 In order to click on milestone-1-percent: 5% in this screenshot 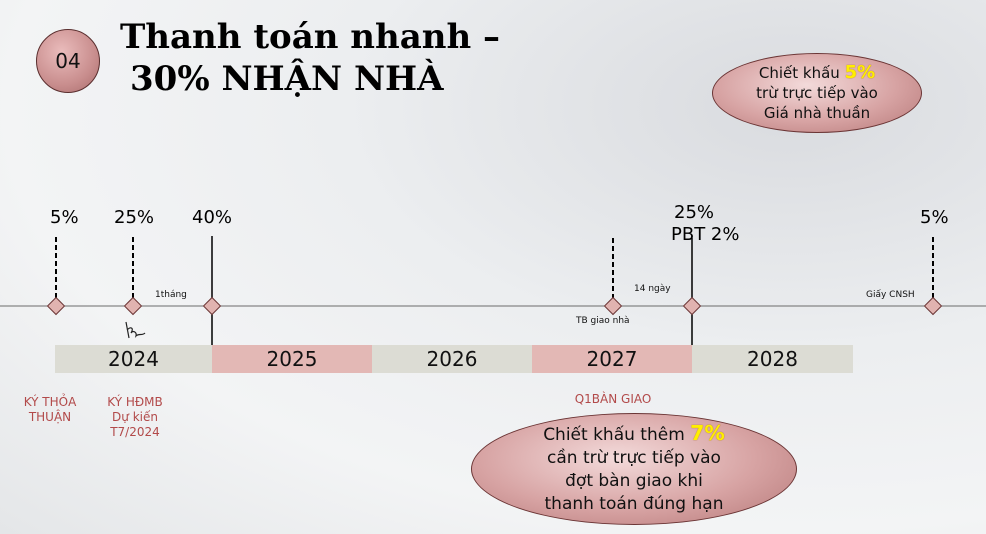, I will do `click(64, 217)`.